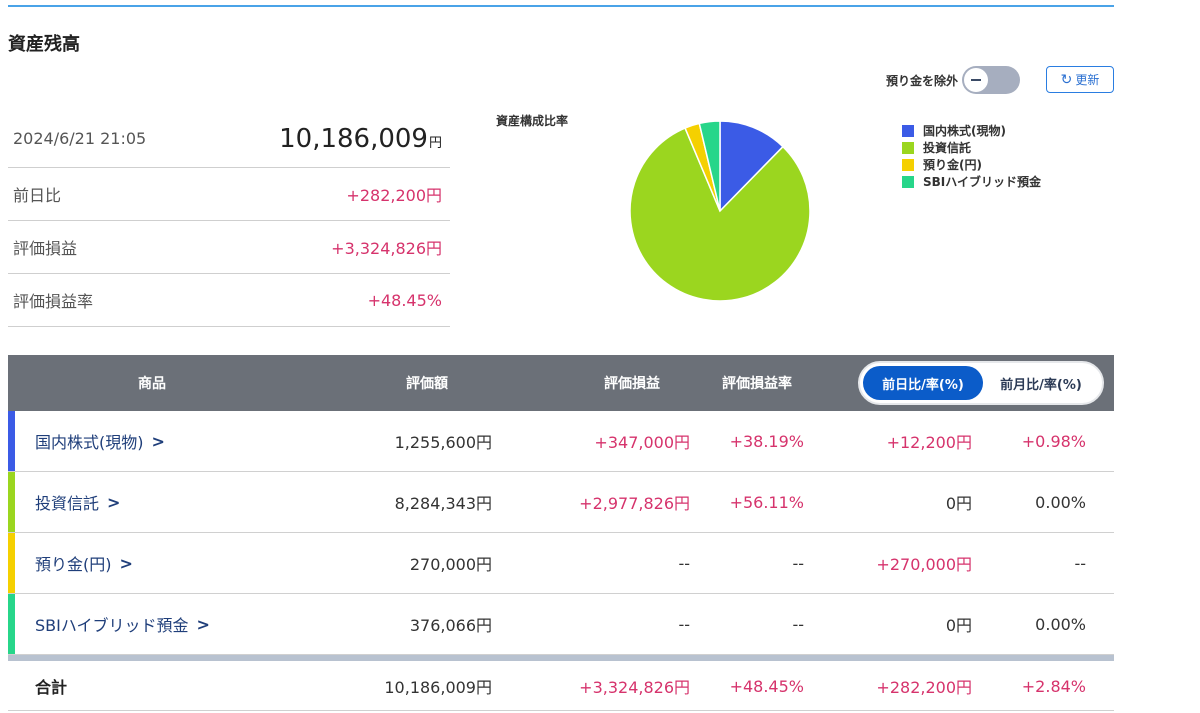 The image size is (1200, 713). I want to click on cell-pl: +2,977,826円, so click(634, 503).